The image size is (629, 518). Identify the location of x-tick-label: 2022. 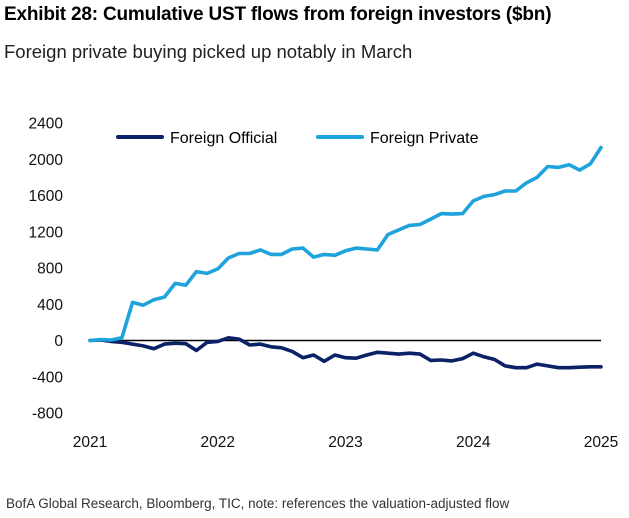
(218, 442).